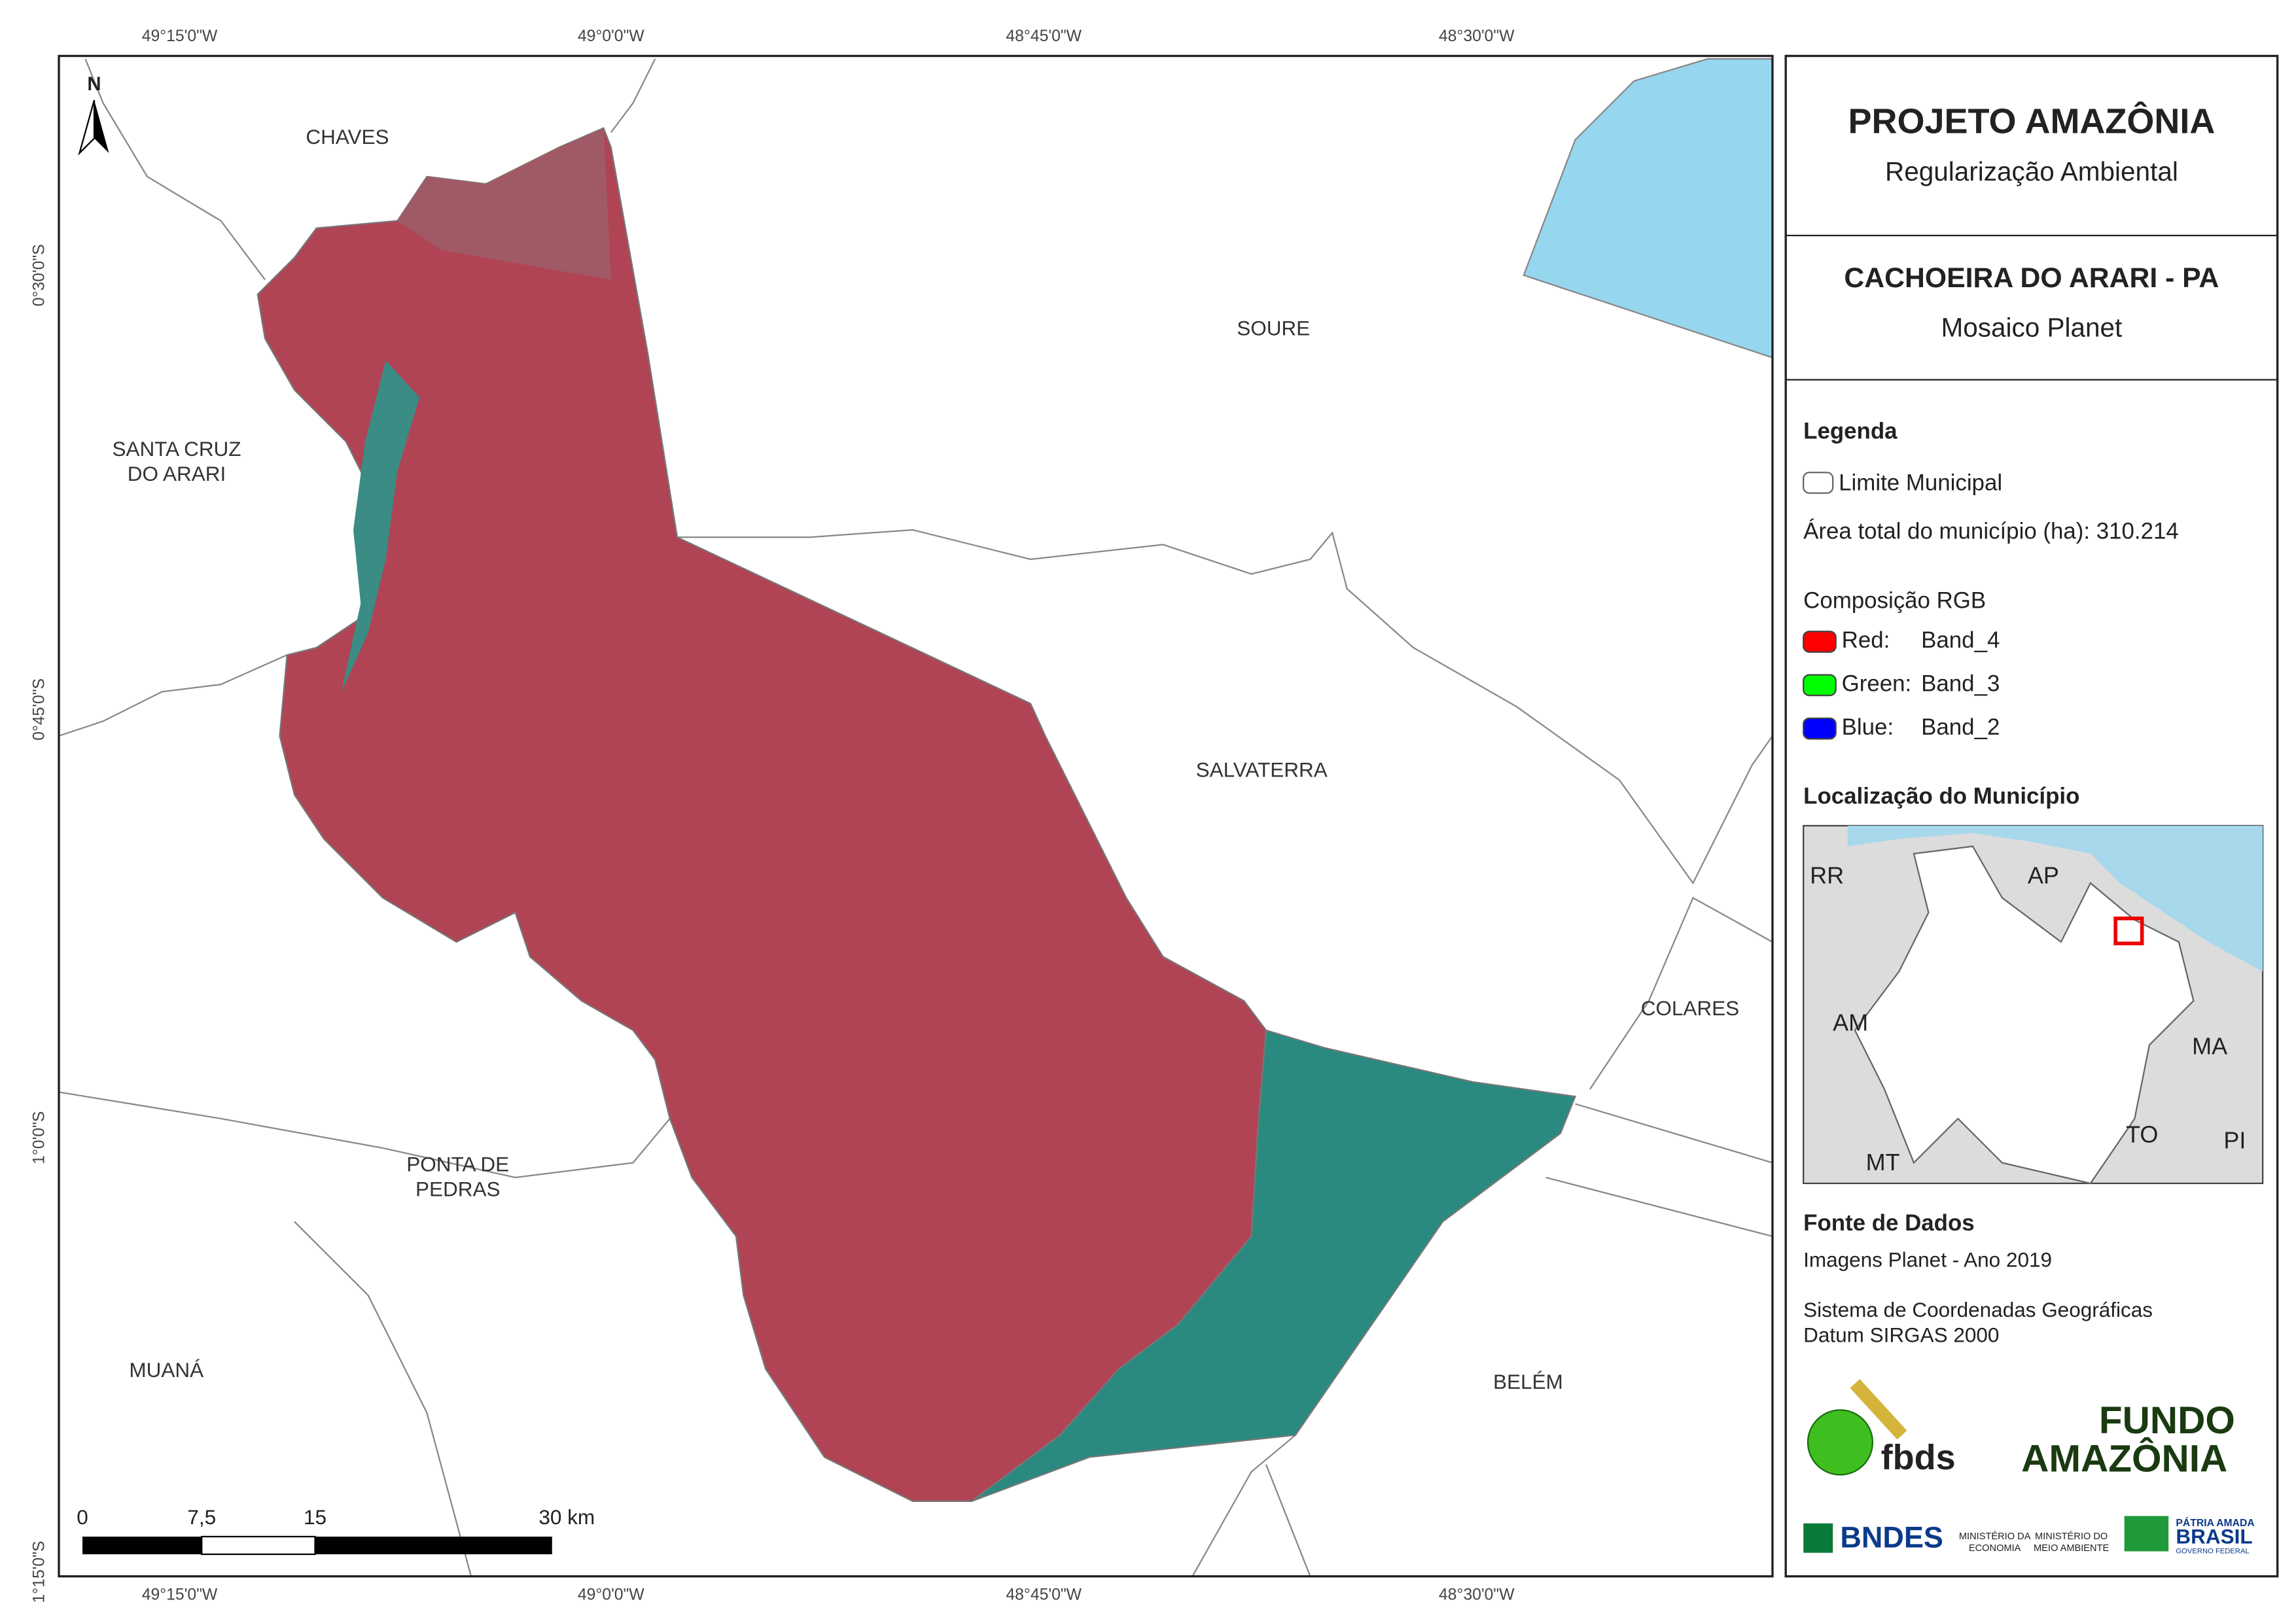 The width and height of the screenshot is (2296, 1623). Describe the element at coordinates (101, 126) in the screenshot. I see `north-arrow` at that location.